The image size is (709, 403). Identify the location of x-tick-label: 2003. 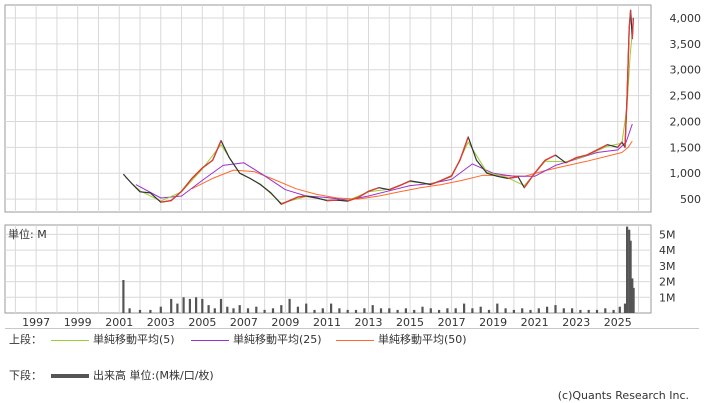
(161, 322).